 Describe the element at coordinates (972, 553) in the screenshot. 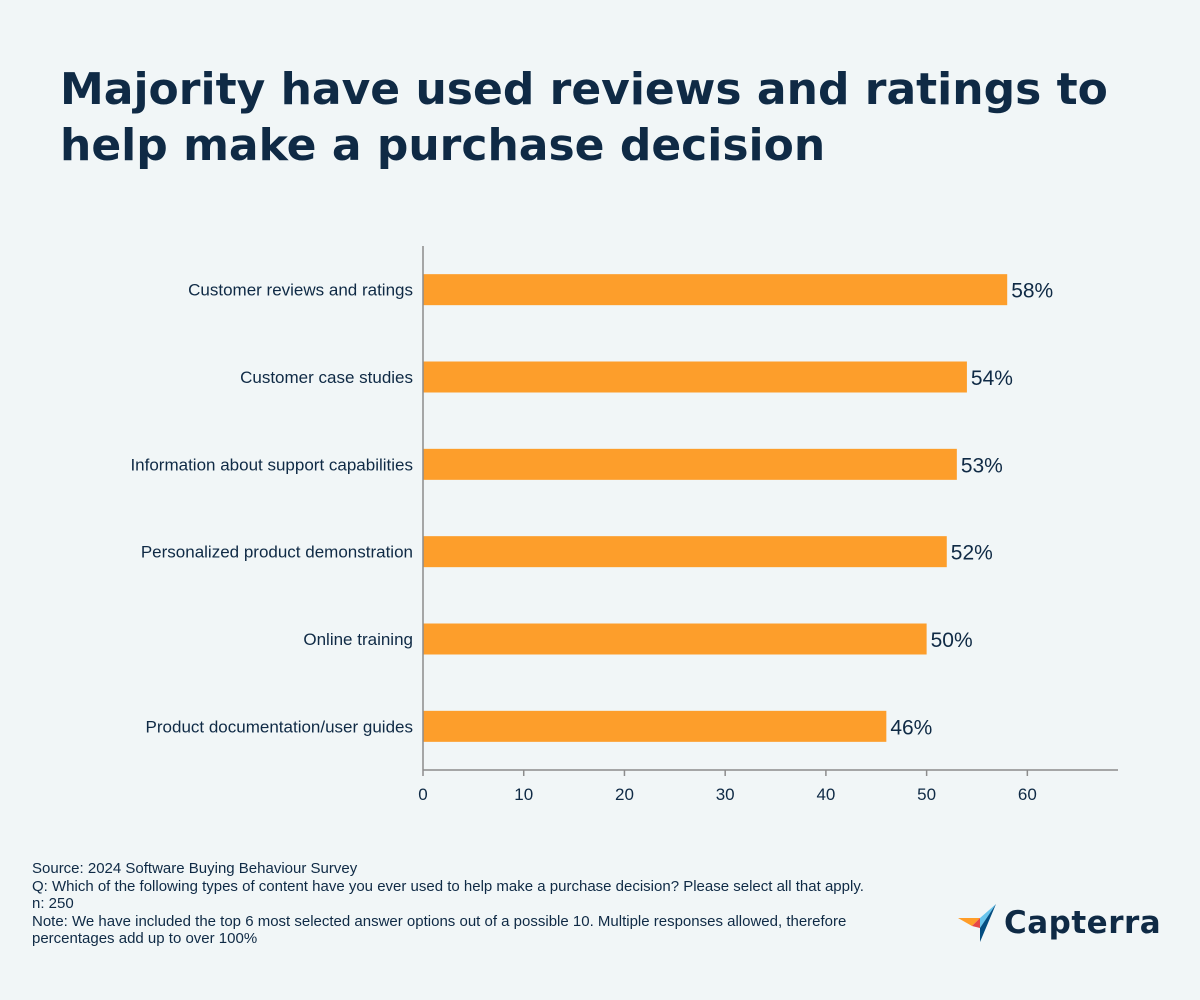

I see `value-label-4: 52%` at that location.